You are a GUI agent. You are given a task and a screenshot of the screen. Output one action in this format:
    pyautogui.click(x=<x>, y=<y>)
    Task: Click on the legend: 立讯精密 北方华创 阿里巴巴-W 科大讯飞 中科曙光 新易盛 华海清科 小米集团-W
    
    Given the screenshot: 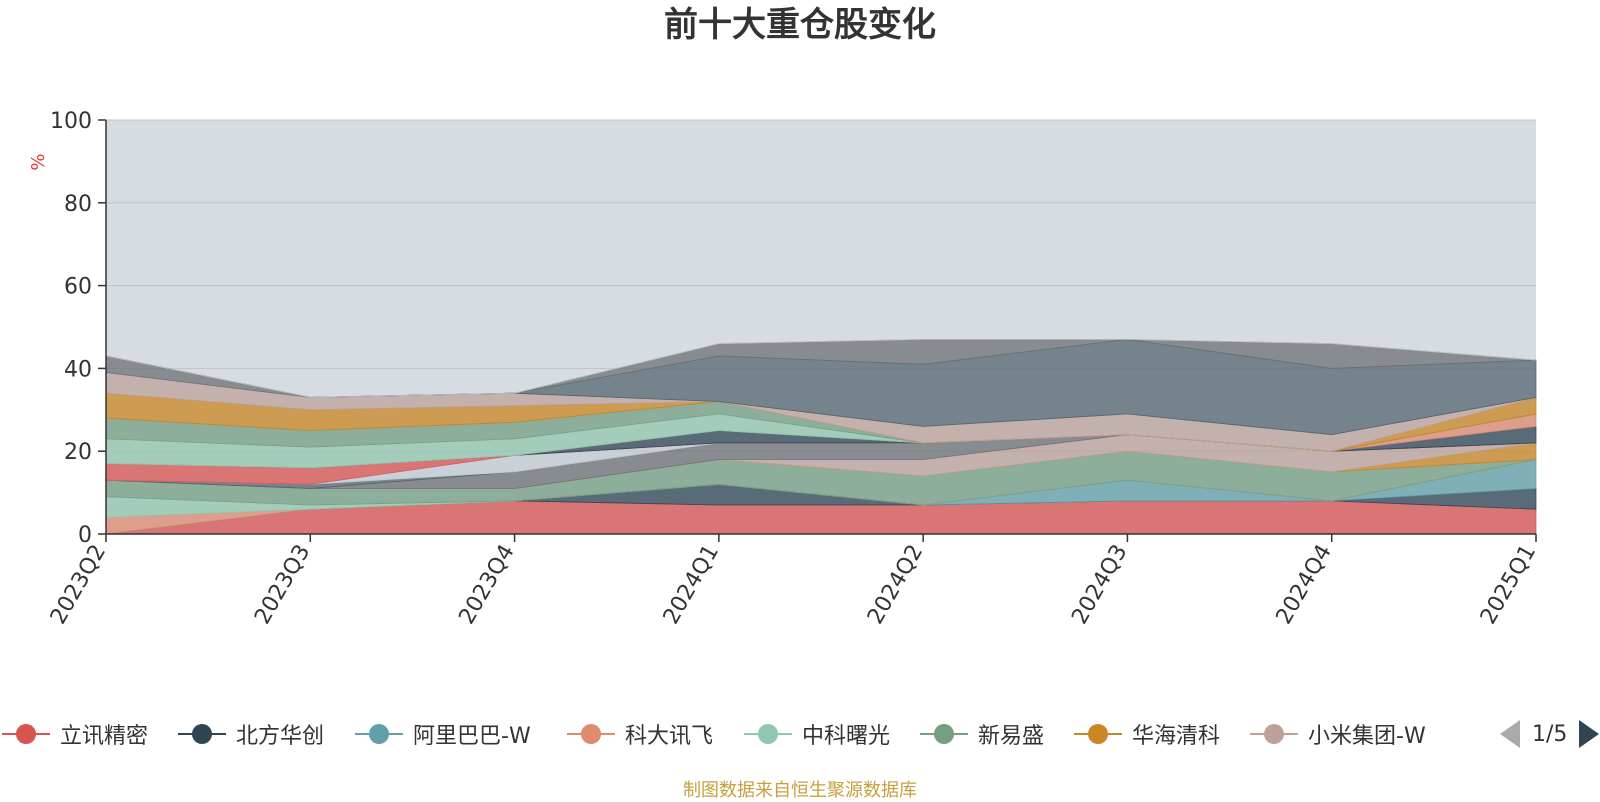 What is the action you would take?
    pyautogui.click(x=800, y=734)
    